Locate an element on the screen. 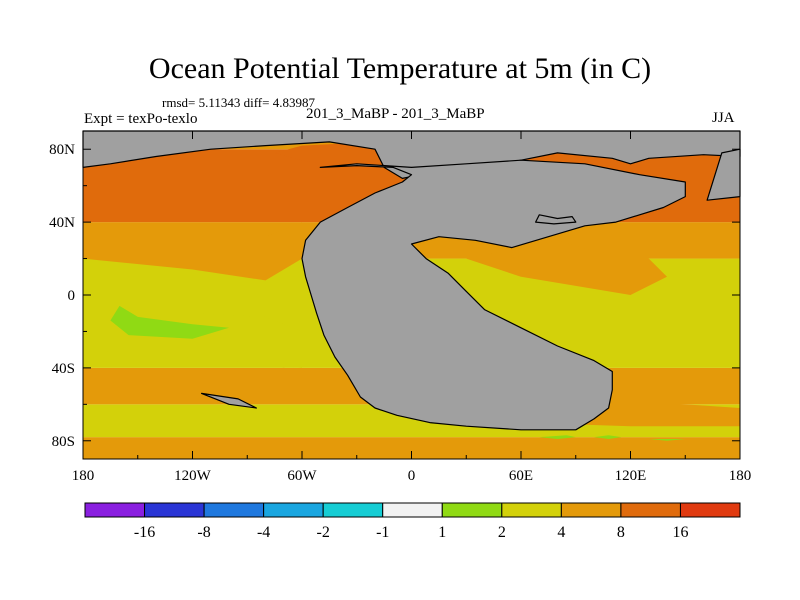 The image size is (800, 600). colorbar-label: 2 is located at coordinates (502, 532).